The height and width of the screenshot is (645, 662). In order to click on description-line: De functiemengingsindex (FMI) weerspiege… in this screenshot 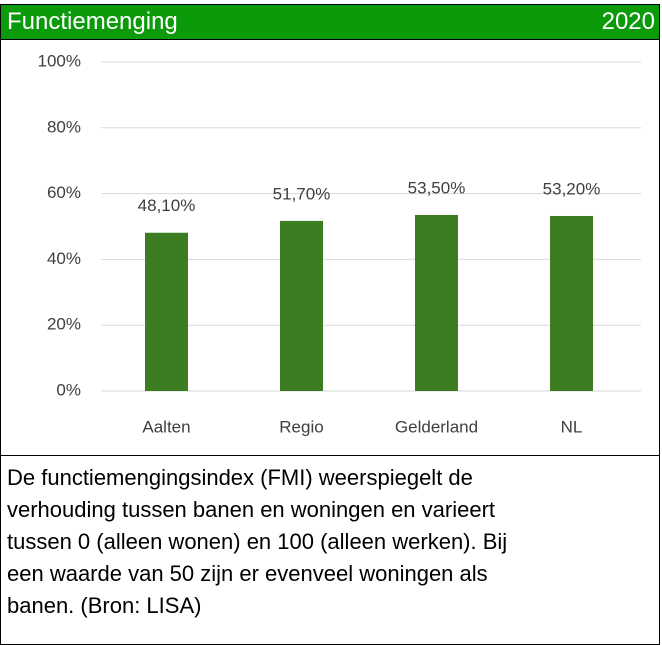, I will do `click(240, 477)`.